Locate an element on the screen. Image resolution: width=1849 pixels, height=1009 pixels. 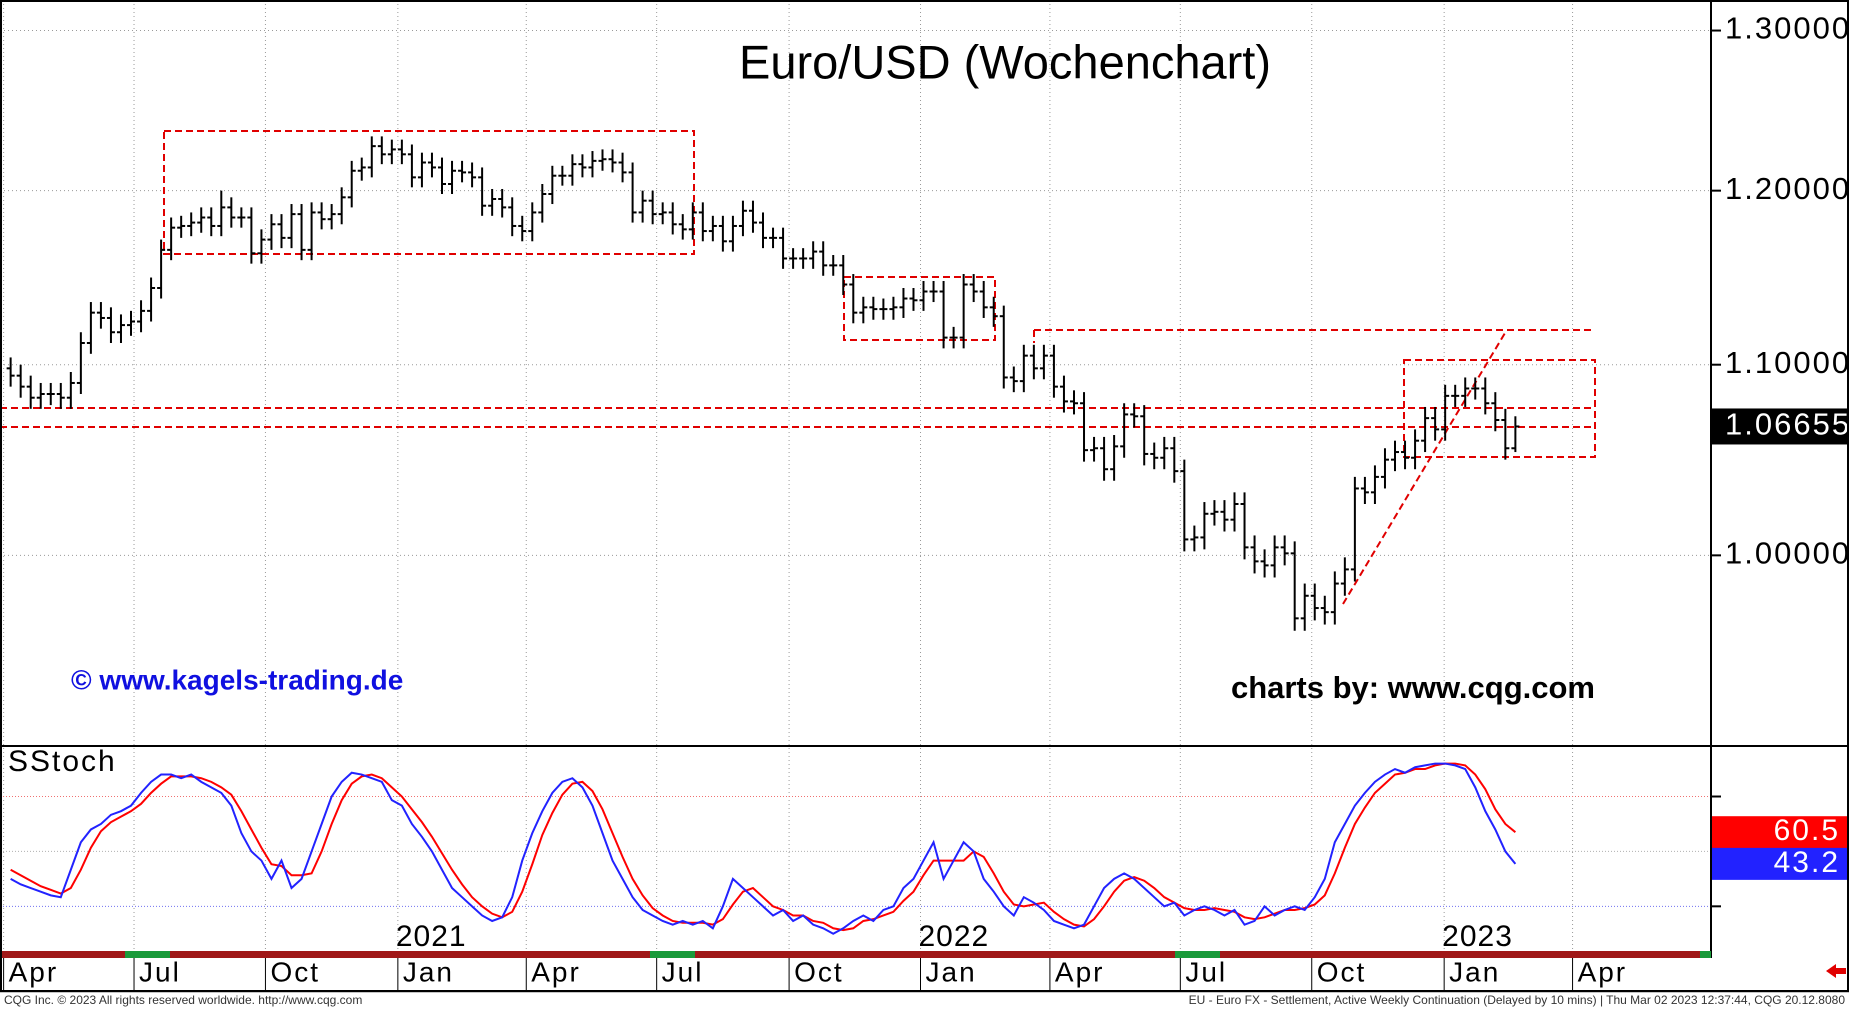
year-label: 2021 is located at coordinates (431, 936).